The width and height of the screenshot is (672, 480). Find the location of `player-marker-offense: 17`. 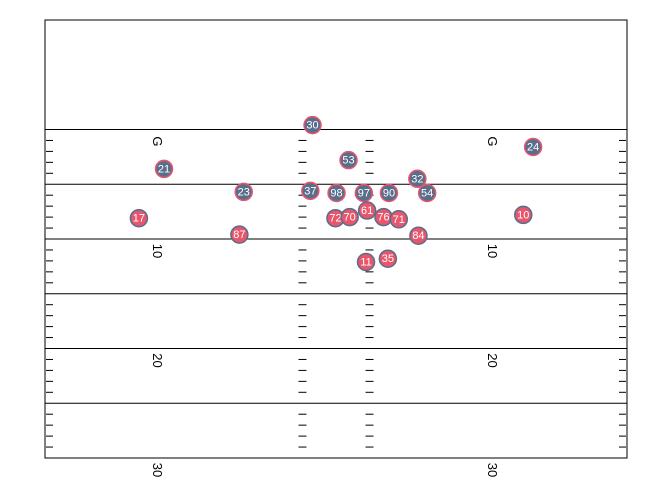

player-marker-offense: 17 is located at coordinates (139, 218).